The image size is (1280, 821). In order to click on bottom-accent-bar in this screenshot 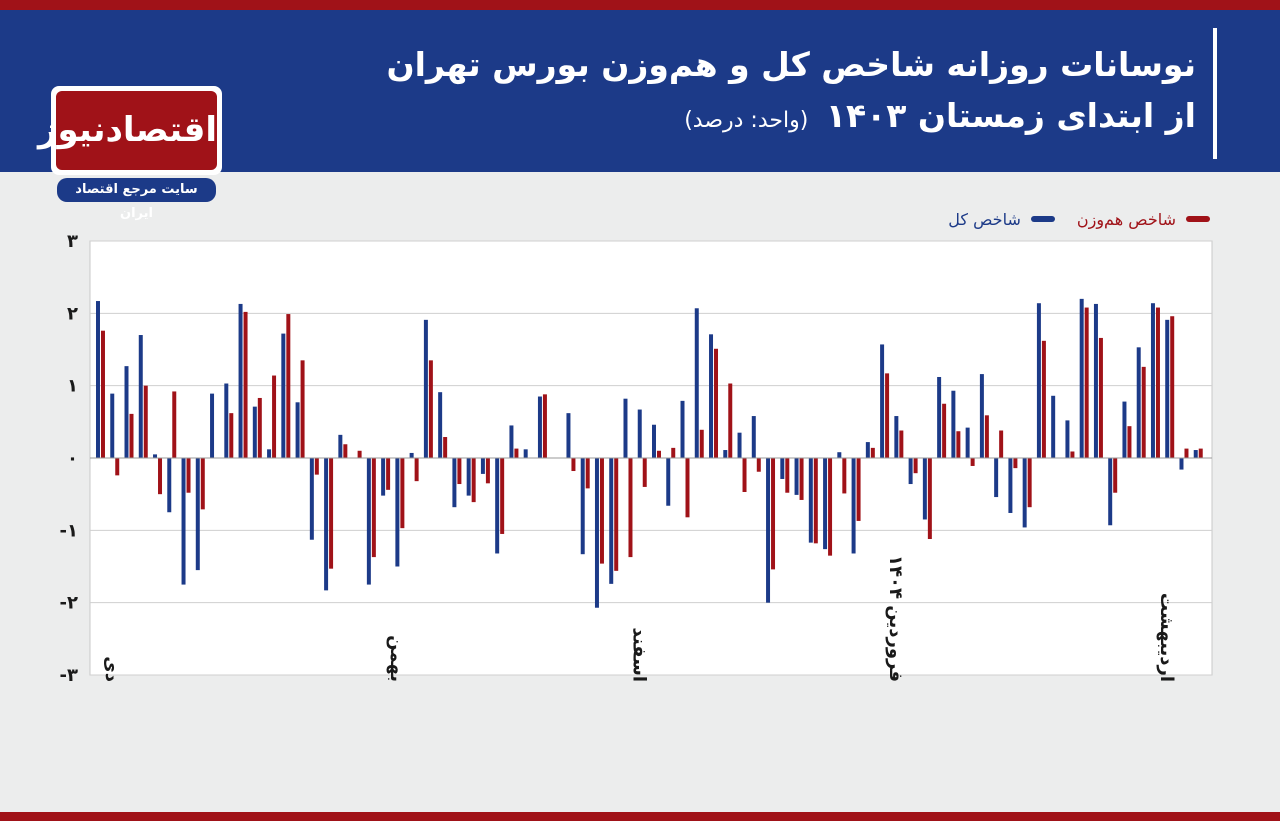, I will do `click(640, 816)`.